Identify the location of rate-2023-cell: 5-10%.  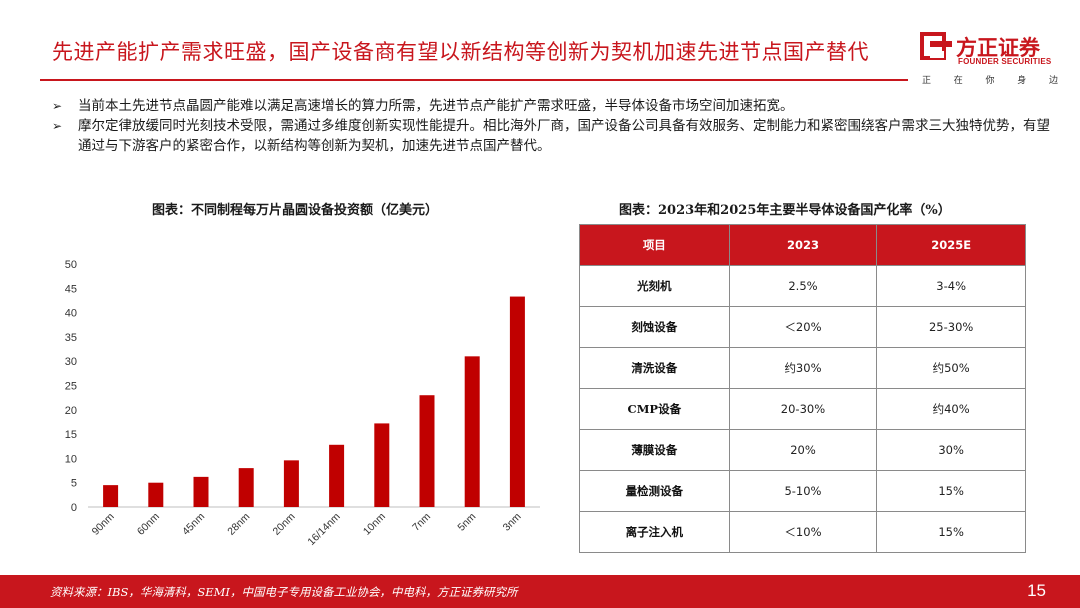
(803, 491).